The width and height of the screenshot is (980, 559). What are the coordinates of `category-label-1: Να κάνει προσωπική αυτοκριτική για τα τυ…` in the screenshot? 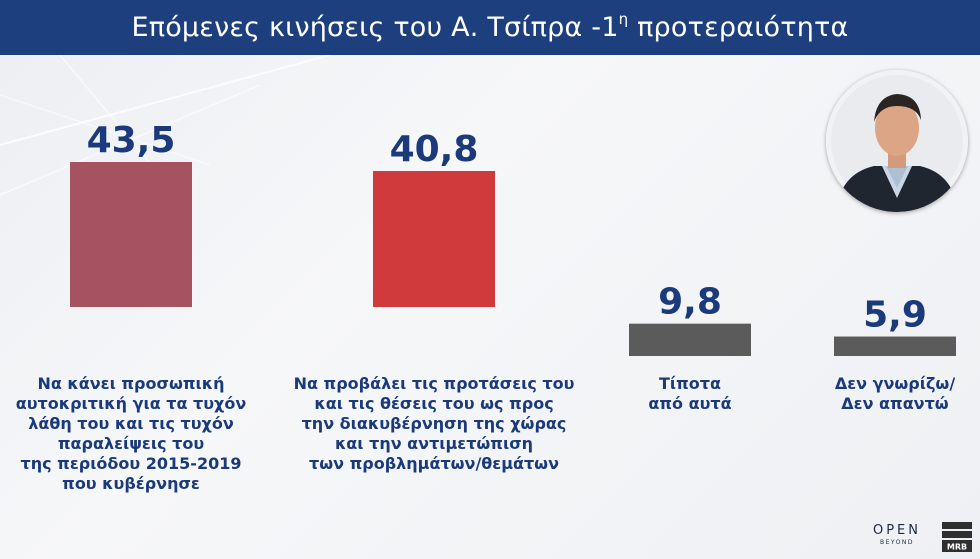 It's located at (131, 433).